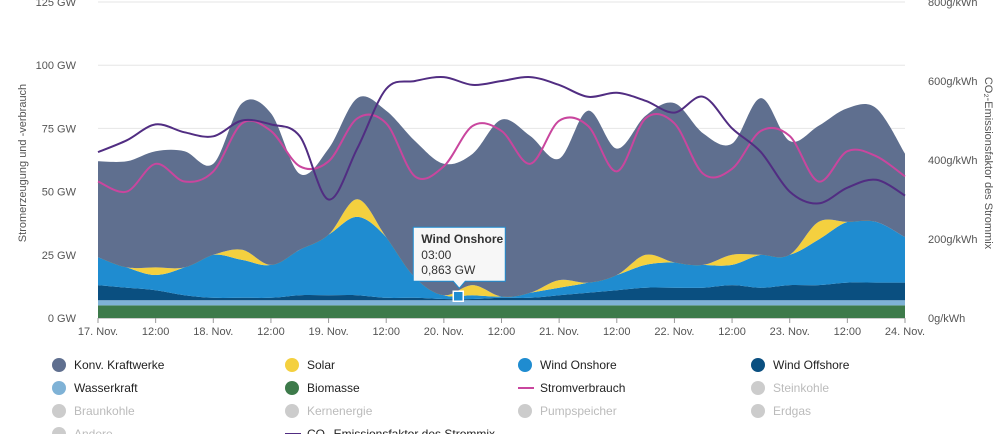 This screenshot has width=1000, height=434. I want to click on x-tick-label: 19. Nov., so click(328, 332).